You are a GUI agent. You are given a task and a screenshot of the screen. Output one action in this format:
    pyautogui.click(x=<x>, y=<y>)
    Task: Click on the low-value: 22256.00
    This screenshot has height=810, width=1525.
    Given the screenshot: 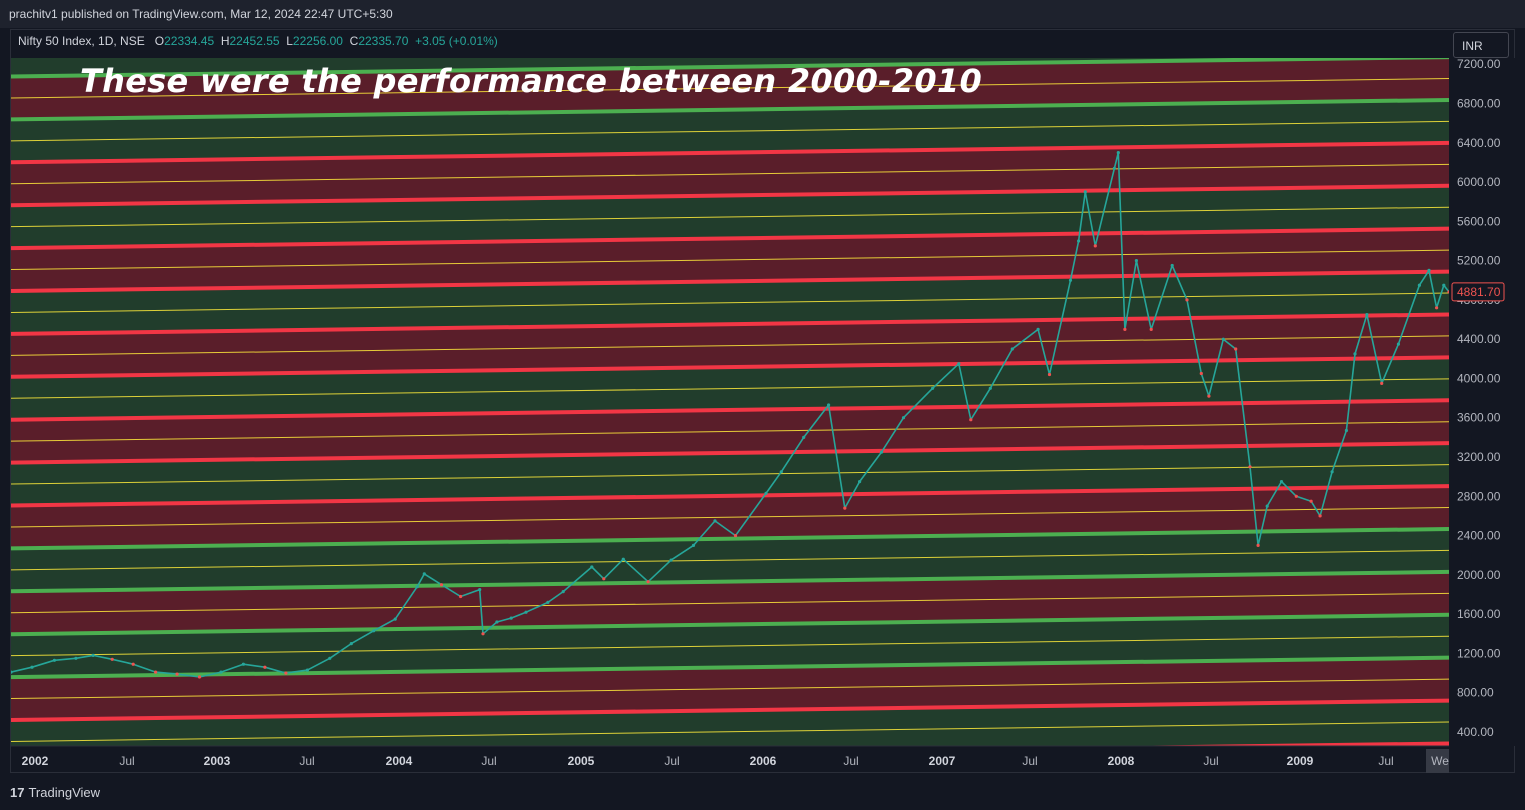 What is the action you would take?
    pyautogui.click(x=317, y=41)
    